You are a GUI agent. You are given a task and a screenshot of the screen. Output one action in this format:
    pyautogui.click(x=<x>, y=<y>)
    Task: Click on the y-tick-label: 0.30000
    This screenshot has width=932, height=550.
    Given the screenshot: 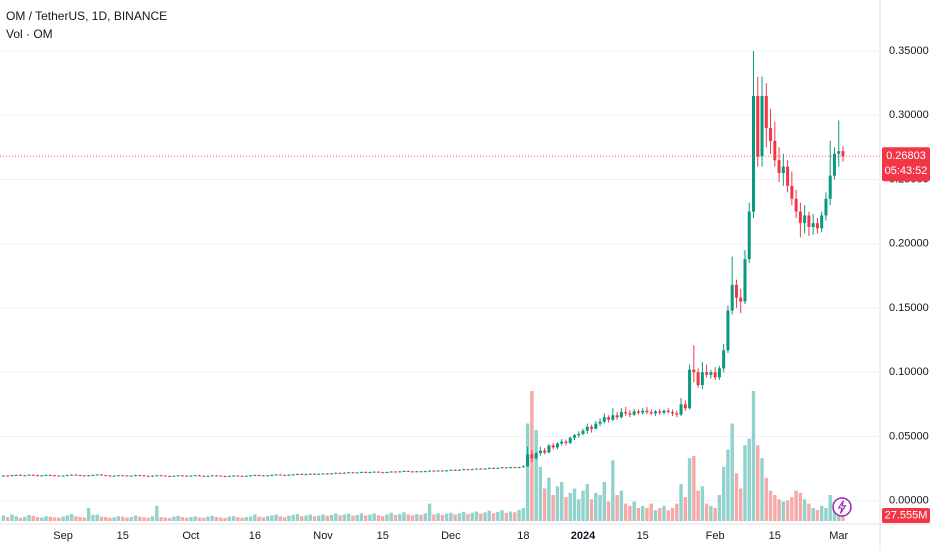 What is the action you would take?
    pyautogui.click(x=909, y=115)
    